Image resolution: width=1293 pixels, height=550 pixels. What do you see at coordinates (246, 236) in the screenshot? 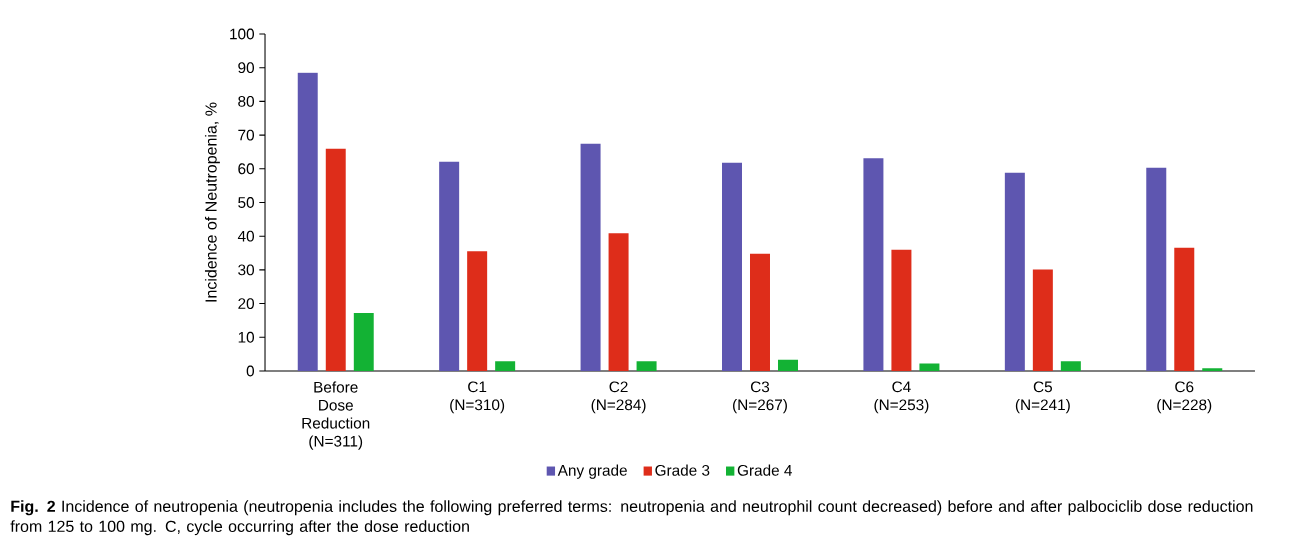
I see `y-tick-label: 40` at bounding box center [246, 236].